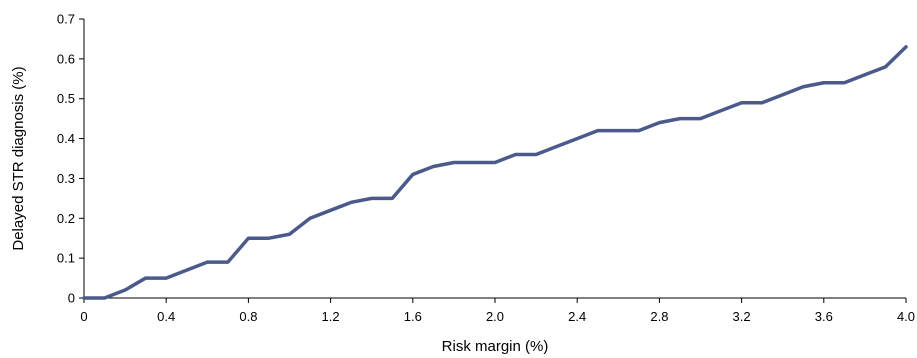 Image resolution: width=917 pixels, height=358 pixels. Describe the element at coordinates (906, 316) in the screenshot. I see `x-tick-label: 4.0` at that location.